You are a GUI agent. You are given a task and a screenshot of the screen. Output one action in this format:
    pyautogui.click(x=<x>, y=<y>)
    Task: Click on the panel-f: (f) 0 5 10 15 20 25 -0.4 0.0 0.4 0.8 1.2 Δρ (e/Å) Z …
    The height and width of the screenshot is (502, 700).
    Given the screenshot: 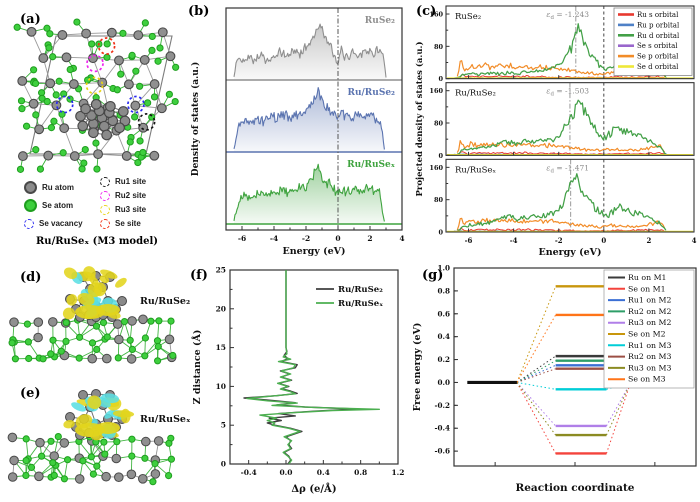 What is the action you would take?
    pyautogui.click(x=298, y=381)
    